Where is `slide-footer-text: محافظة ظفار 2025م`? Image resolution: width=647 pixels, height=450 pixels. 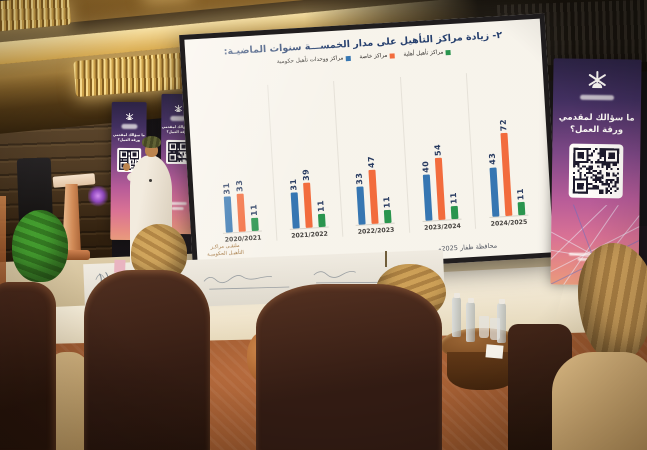 slide-footer-text: محافظة ظفار 2025م is located at coordinates (467, 247).